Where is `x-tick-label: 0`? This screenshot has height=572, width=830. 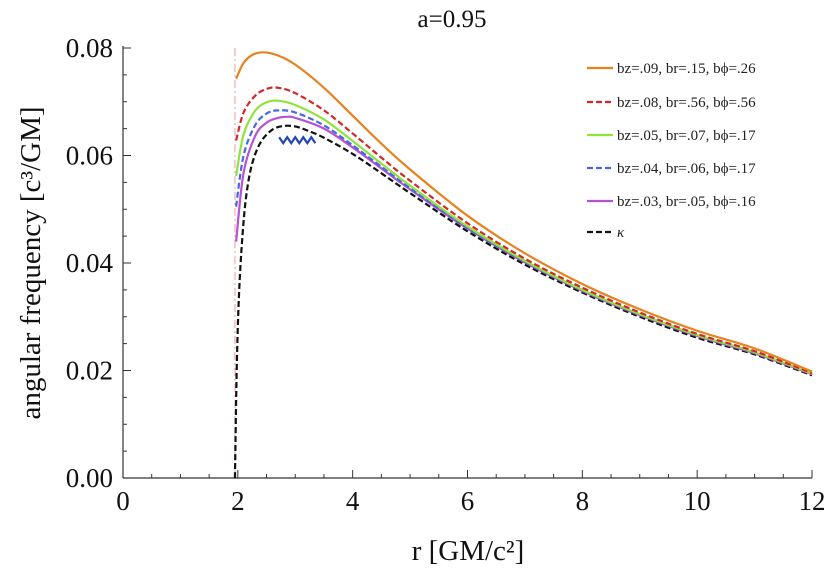 x-tick-label: 0 is located at coordinates (123, 501).